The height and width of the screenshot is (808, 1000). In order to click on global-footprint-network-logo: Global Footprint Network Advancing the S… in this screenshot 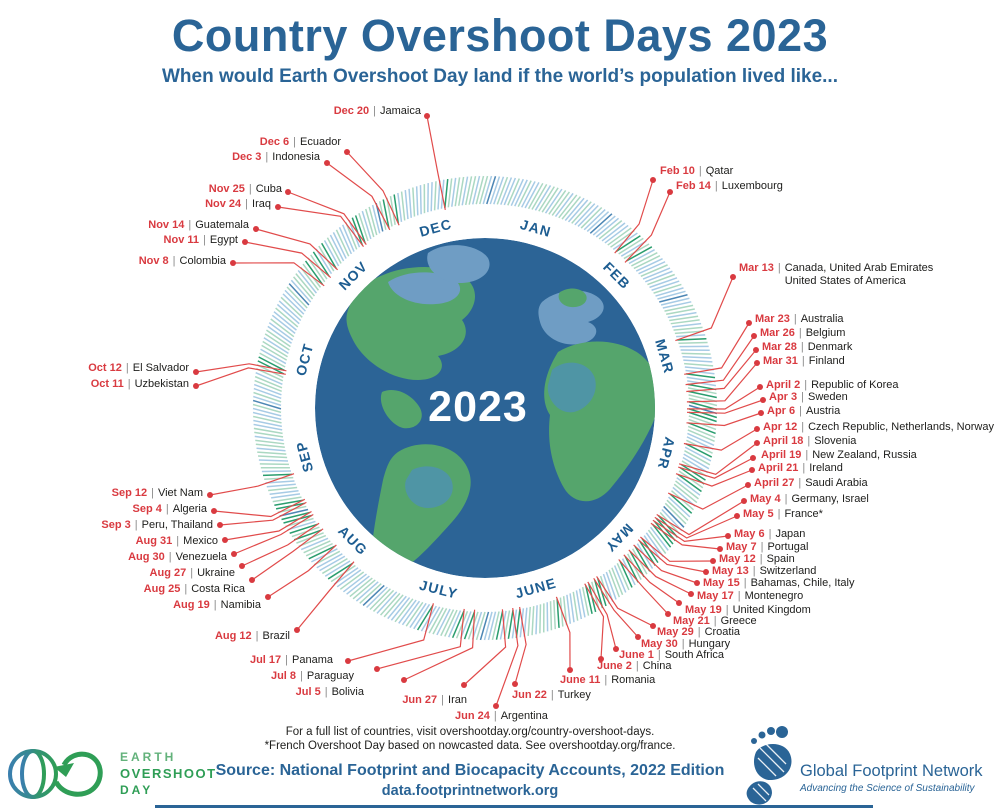, I will do `click(869, 764)`.